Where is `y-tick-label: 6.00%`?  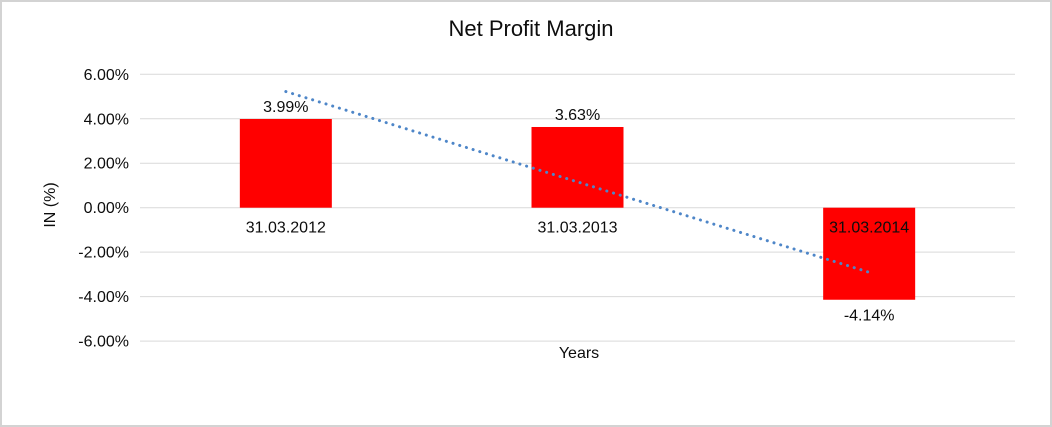 y-tick-label: 6.00% is located at coordinates (106, 75).